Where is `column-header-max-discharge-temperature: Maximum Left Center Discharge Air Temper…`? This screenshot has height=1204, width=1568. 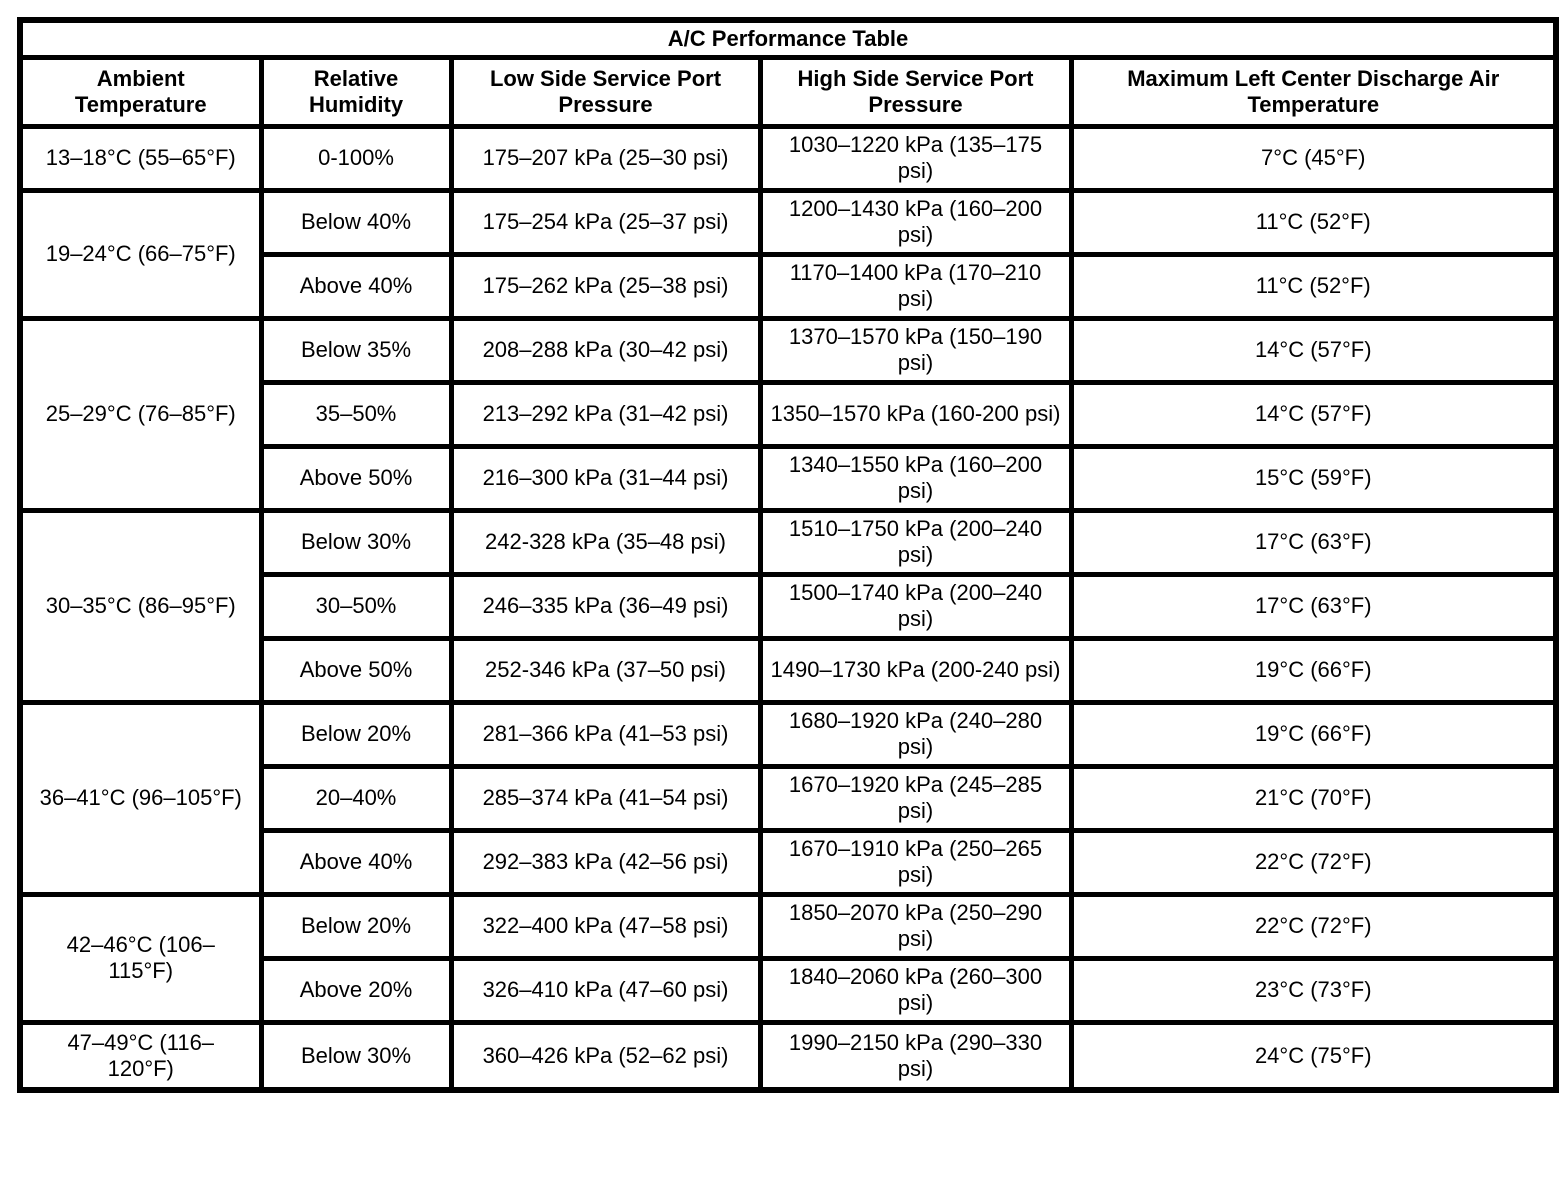
column-header-max-discharge-temperature: Maximum Left Center Discharge Air Temper… is located at coordinates (1313, 91).